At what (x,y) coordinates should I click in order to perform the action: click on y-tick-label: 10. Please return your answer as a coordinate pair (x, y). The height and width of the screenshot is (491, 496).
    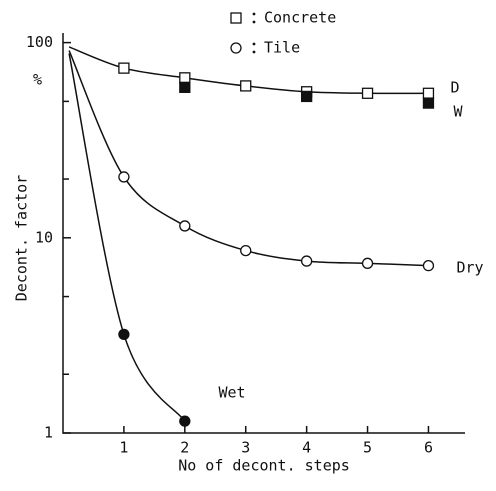
    Looking at the image, I should click on (44, 237).